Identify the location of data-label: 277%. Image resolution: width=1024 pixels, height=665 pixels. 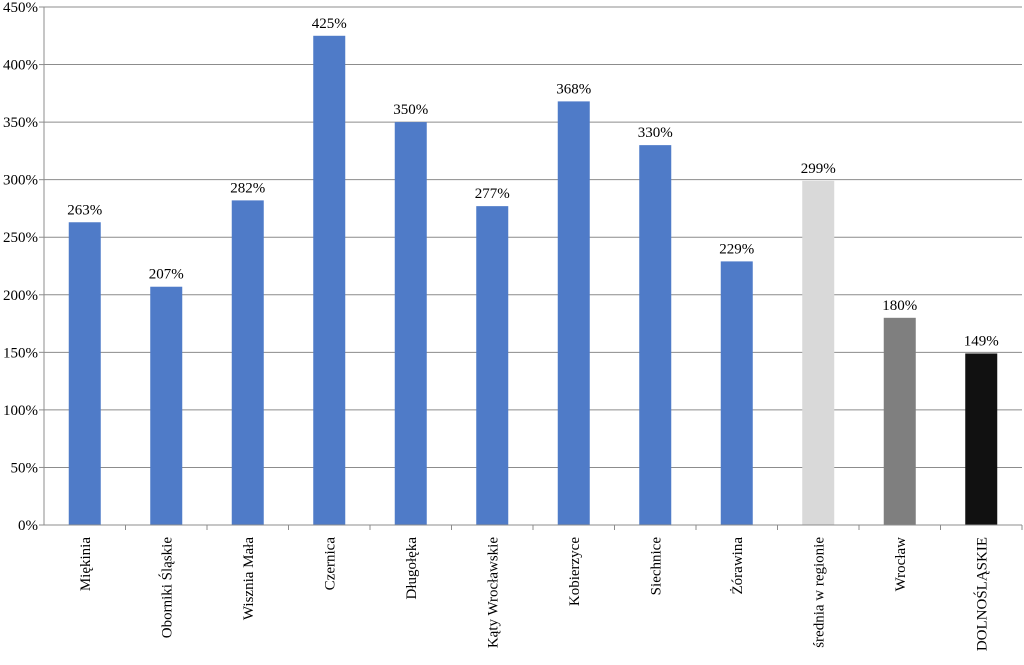
(492, 194).